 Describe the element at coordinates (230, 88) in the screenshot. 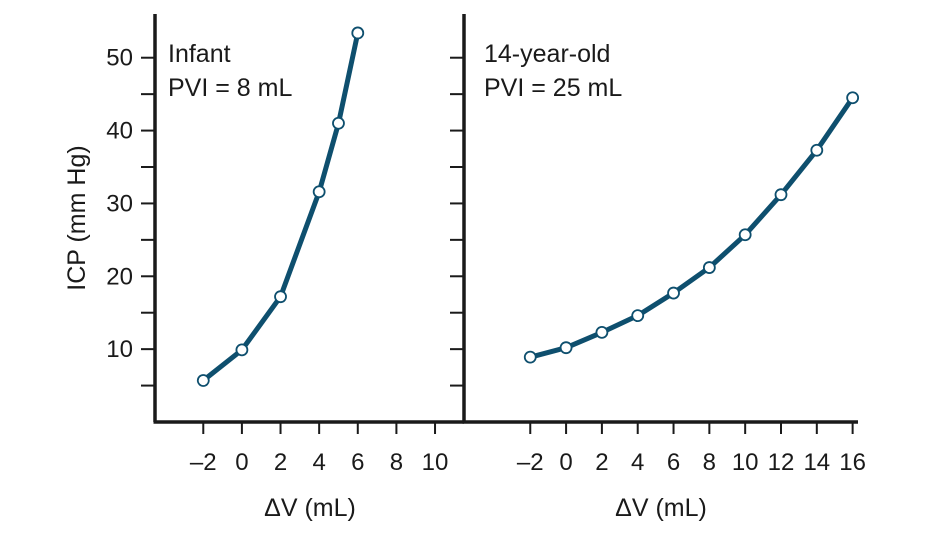

I see `panel-annotation: PVI = 8 mL` at that location.